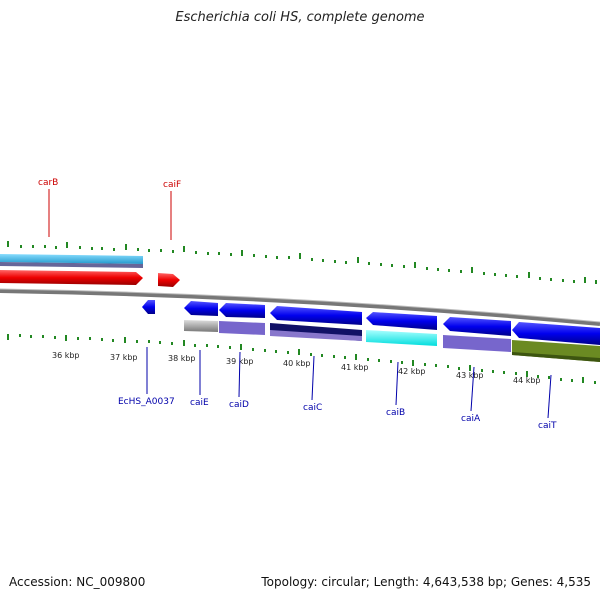 This screenshot has width=600, height=600. Describe the element at coordinates (297, 363) in the screenshot. I see `scale-label-40kbp: 40 kbp` at that location.